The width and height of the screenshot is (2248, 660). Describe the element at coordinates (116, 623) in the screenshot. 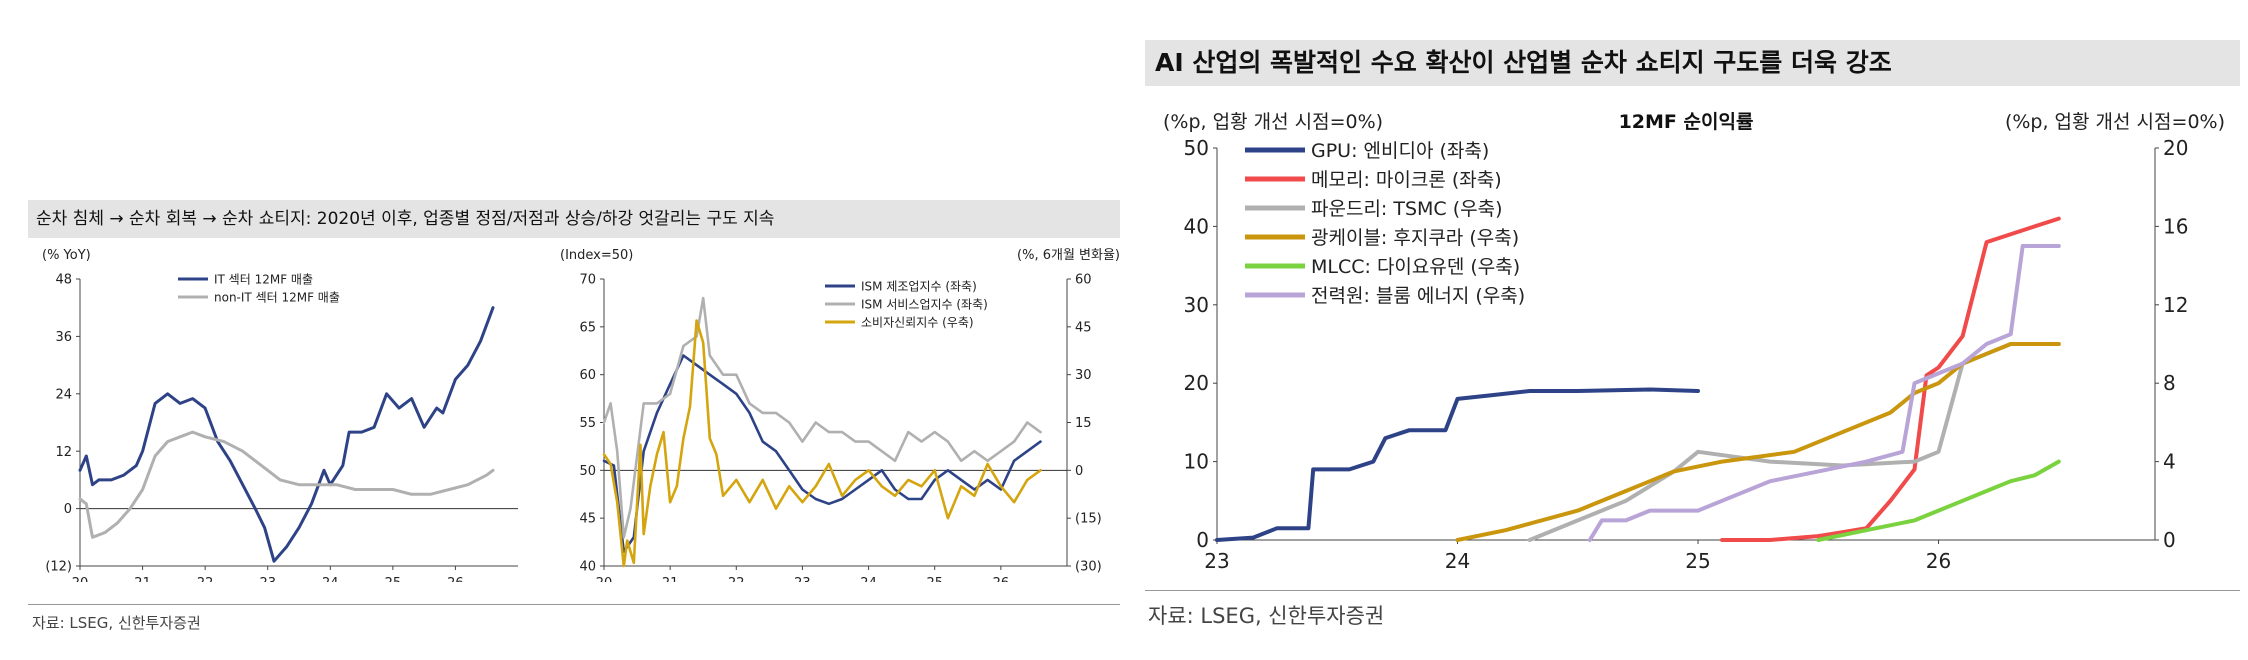

I see `left-source-note: 자료: LSEG, 신한투자증권` at that location.